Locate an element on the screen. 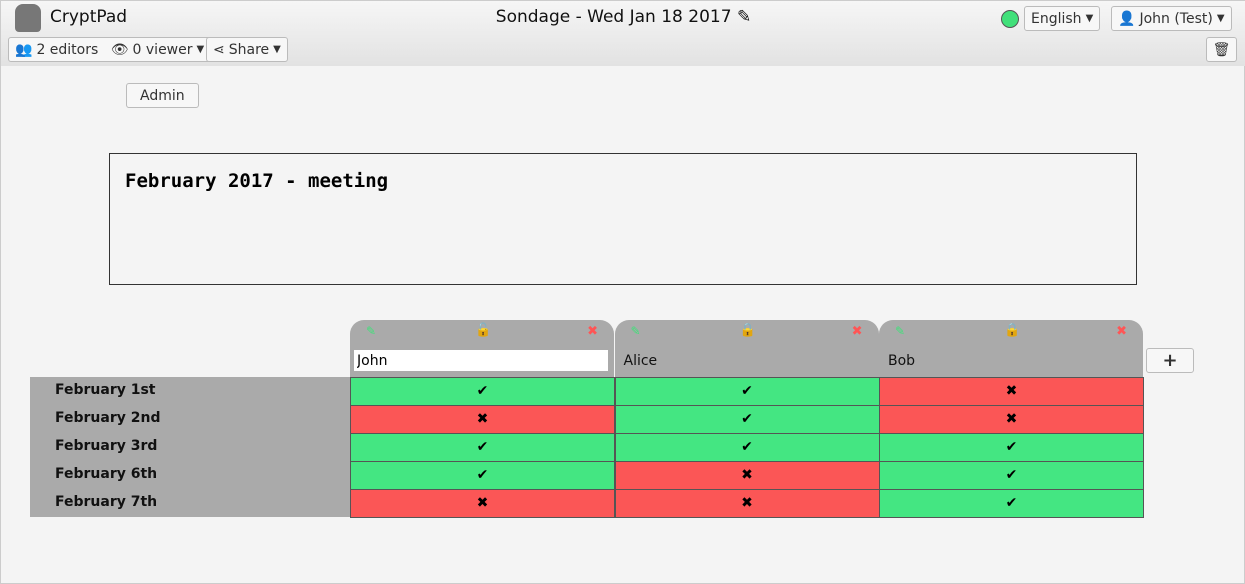 The width and height of the screenshot is (1245, 584). language-dropdown: English ▼ is located at coordinates (1062, 18).